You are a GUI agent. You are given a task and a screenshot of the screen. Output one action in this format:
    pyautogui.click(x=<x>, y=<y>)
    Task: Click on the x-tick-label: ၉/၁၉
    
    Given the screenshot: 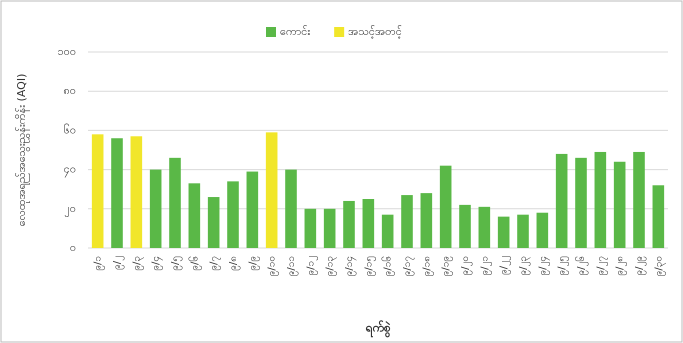 What is the action you would take?
    pyautogui.click(x=447, y=266)
    